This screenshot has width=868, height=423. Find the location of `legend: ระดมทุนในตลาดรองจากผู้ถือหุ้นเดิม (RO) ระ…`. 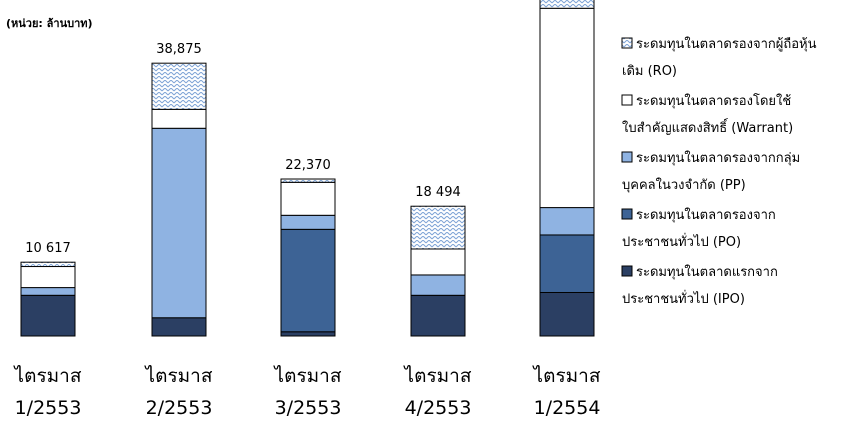

legend: ระดมทุนในตลาดรองจากผู้ถือหุ้นเดิม (RO) ระ… is located at coordinates (719, 171).